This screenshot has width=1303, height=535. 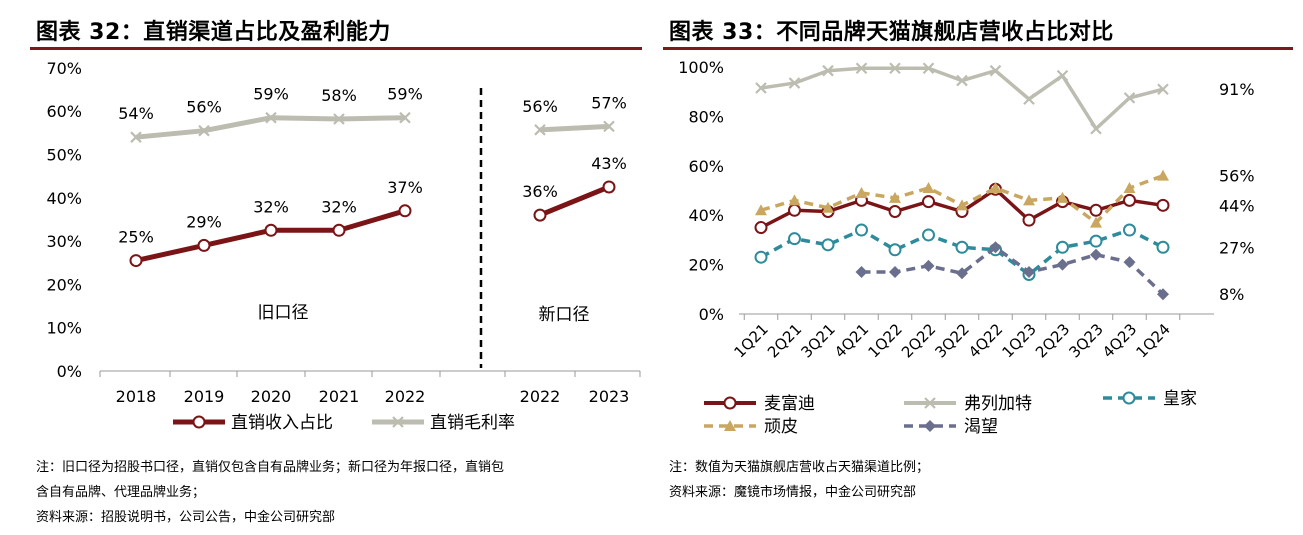 What do you see at coordinates (204, 396) in the screenshot?
I see `x-tick-label: 2019` at bounding box center [204, 396].